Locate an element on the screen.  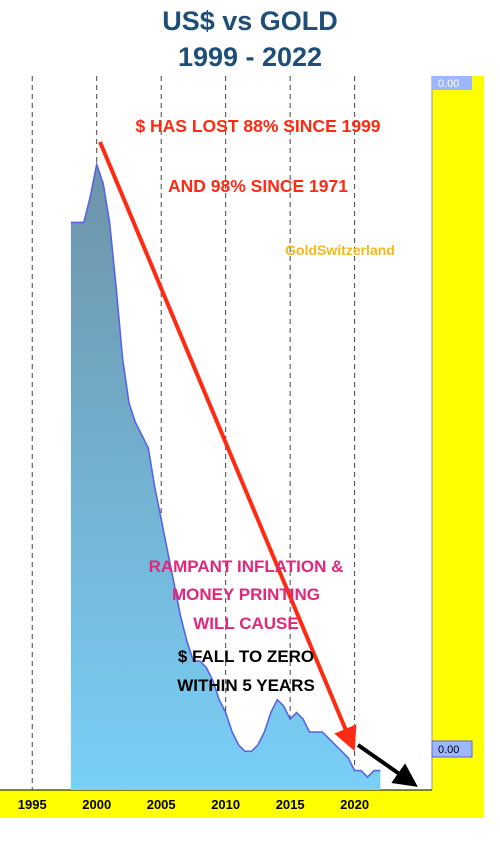
chart-title: US$ vs GOLD is located at coordinates (250, 21).